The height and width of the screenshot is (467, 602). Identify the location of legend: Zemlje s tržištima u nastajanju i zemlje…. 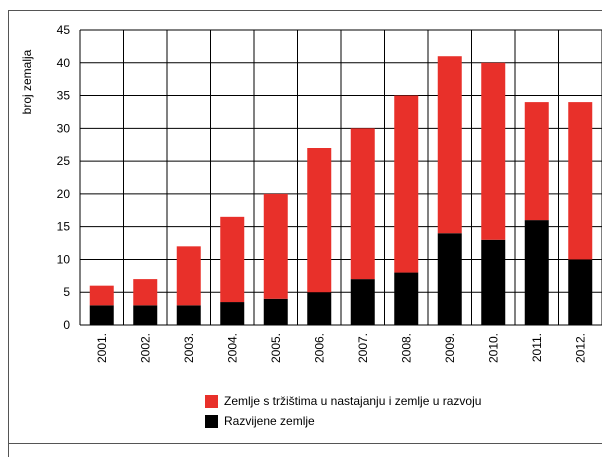
(343, 411).